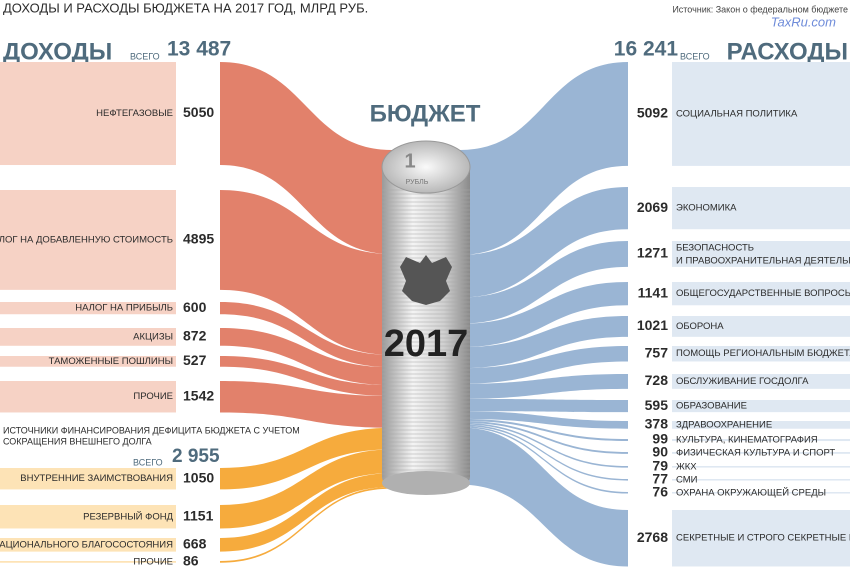  Describe the element at coordinates (153, 396) in the screenshot. I see `item-label: ПРОЧИЕ` at that location.